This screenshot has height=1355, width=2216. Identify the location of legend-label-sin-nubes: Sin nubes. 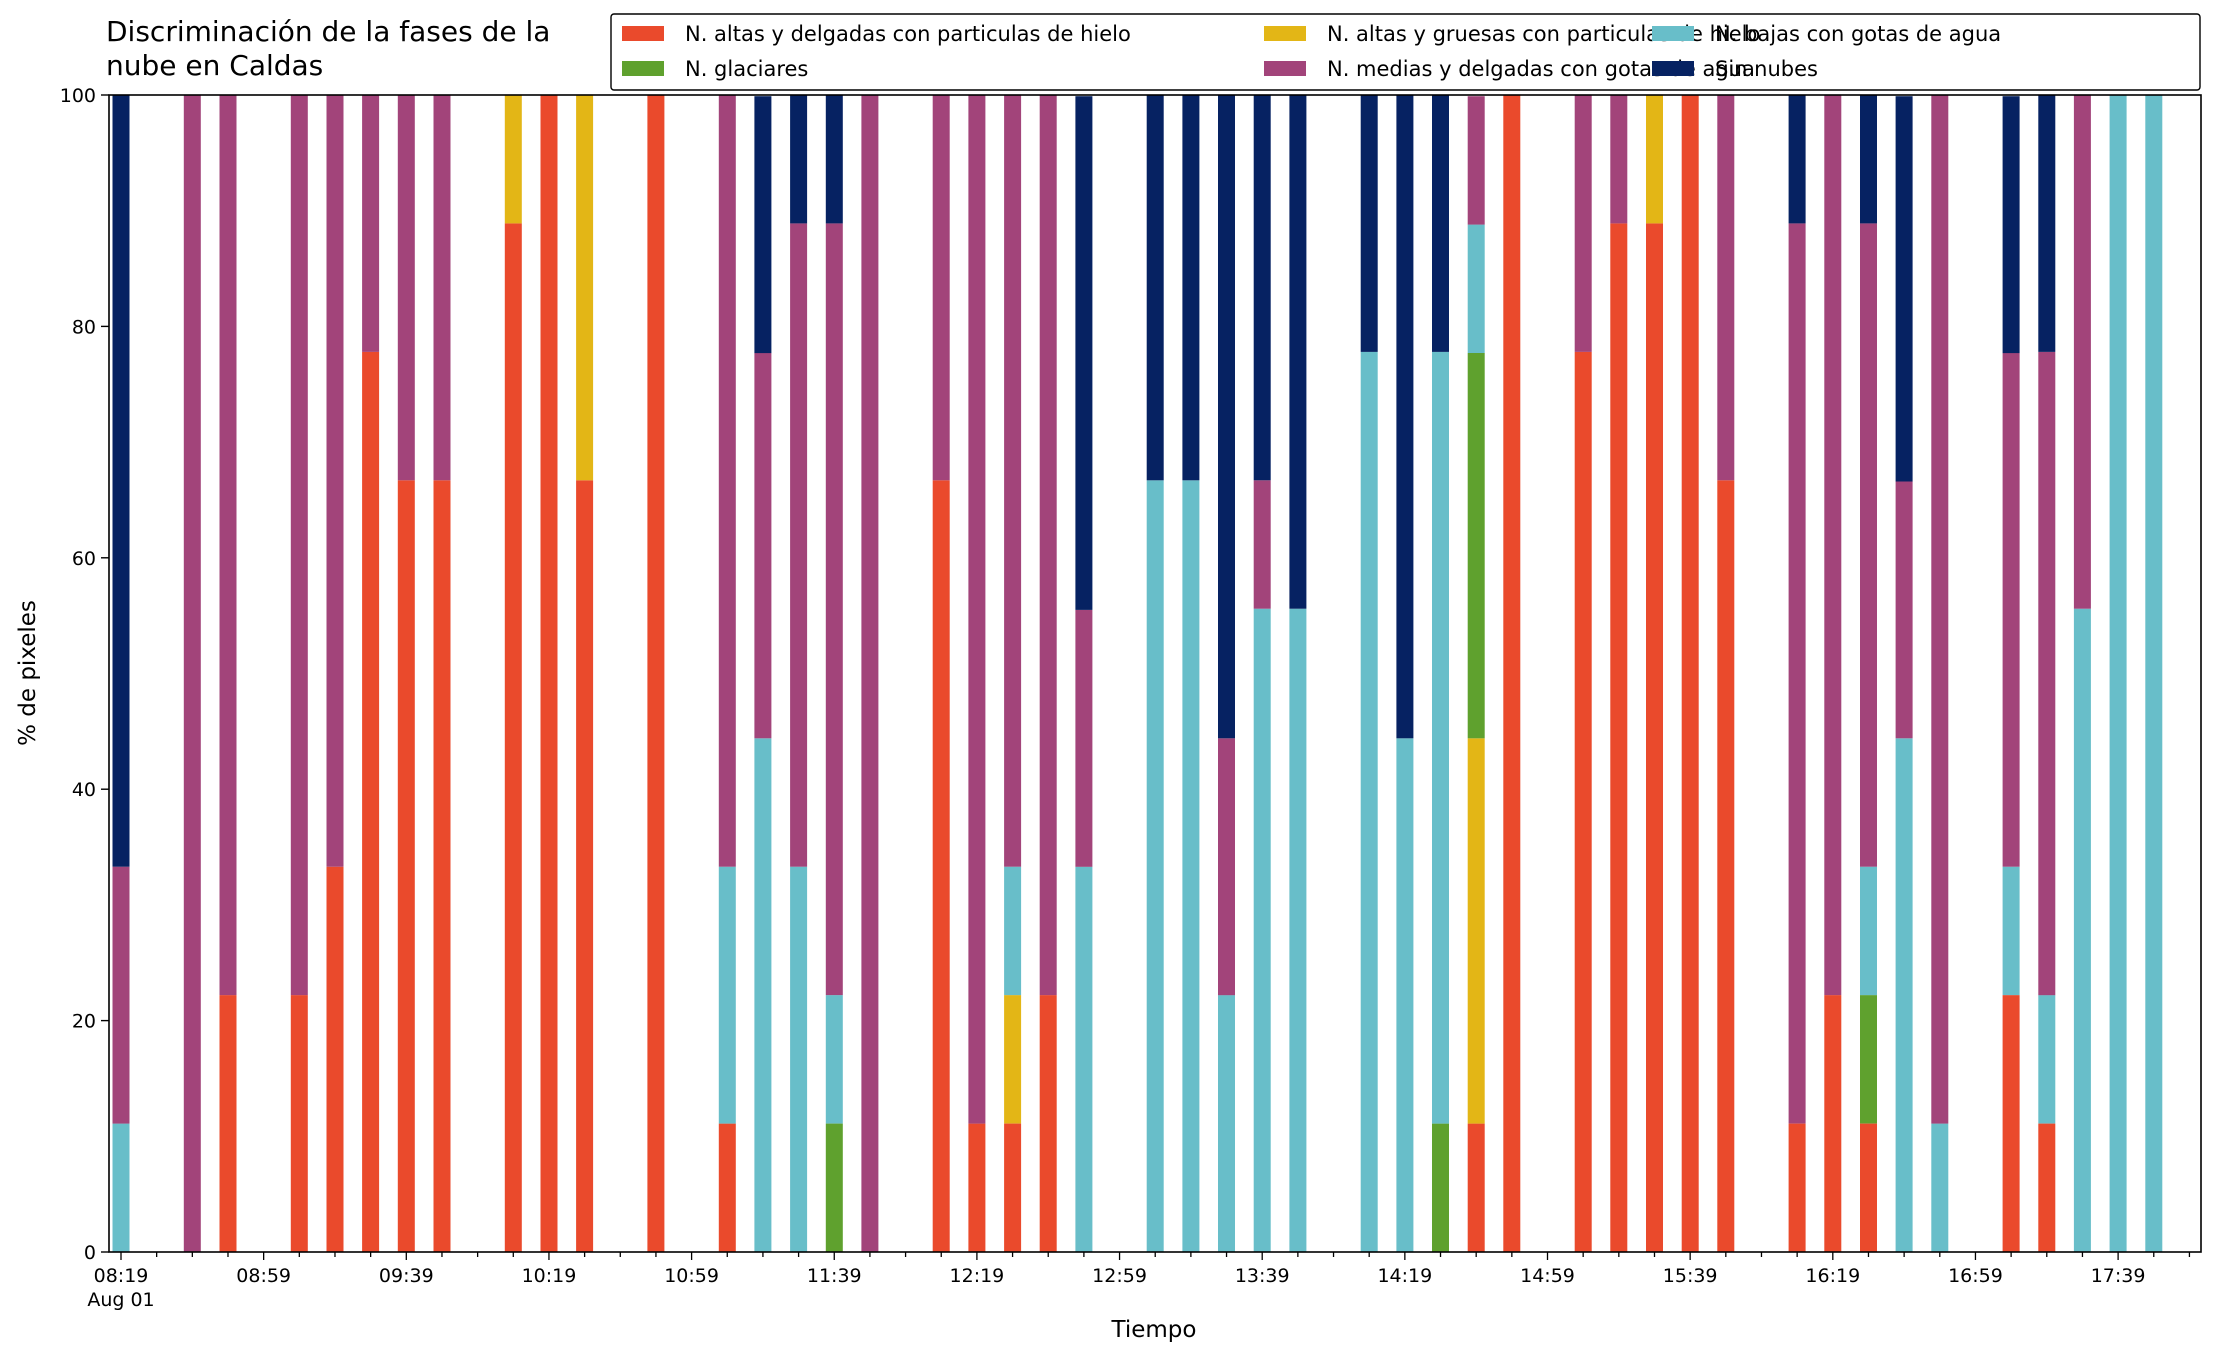
(1766, 69).